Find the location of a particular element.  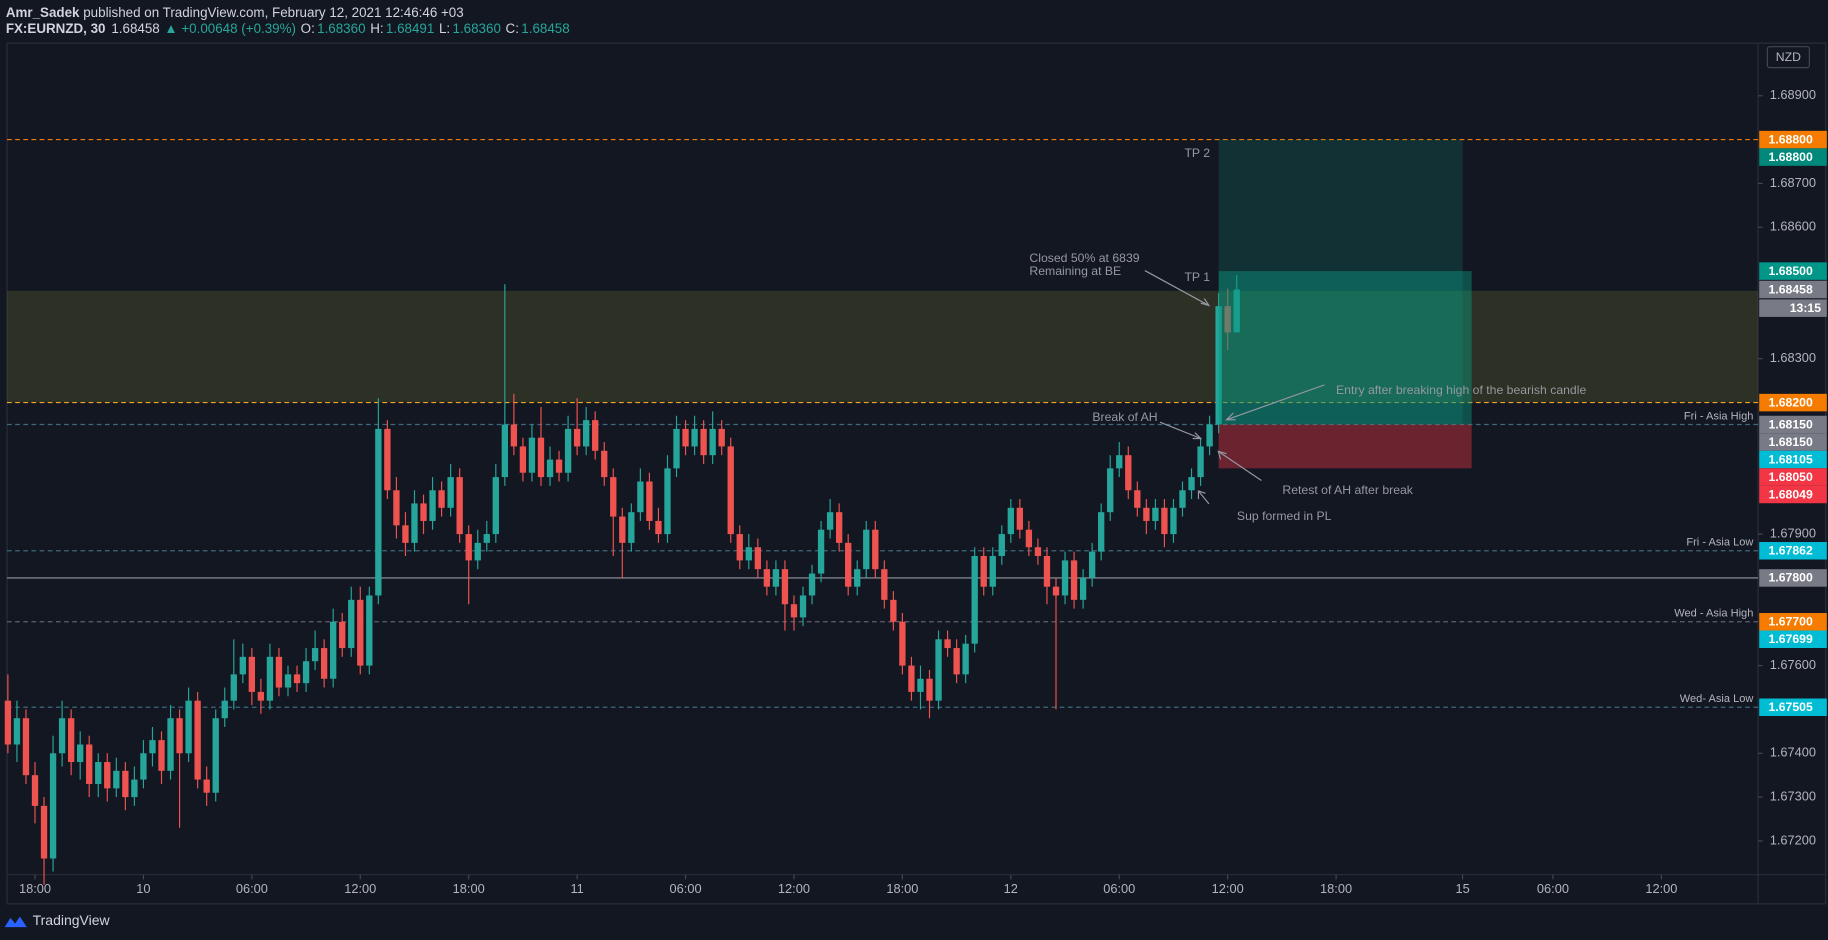

x-tick-label: 18:00 is located at coordinates (469, 888).